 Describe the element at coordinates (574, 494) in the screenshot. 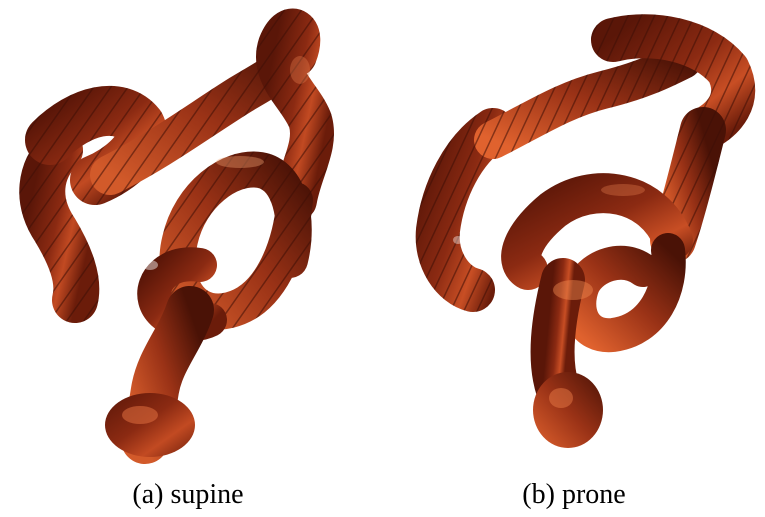

I see `caption-prone: (b) prone` at that location.